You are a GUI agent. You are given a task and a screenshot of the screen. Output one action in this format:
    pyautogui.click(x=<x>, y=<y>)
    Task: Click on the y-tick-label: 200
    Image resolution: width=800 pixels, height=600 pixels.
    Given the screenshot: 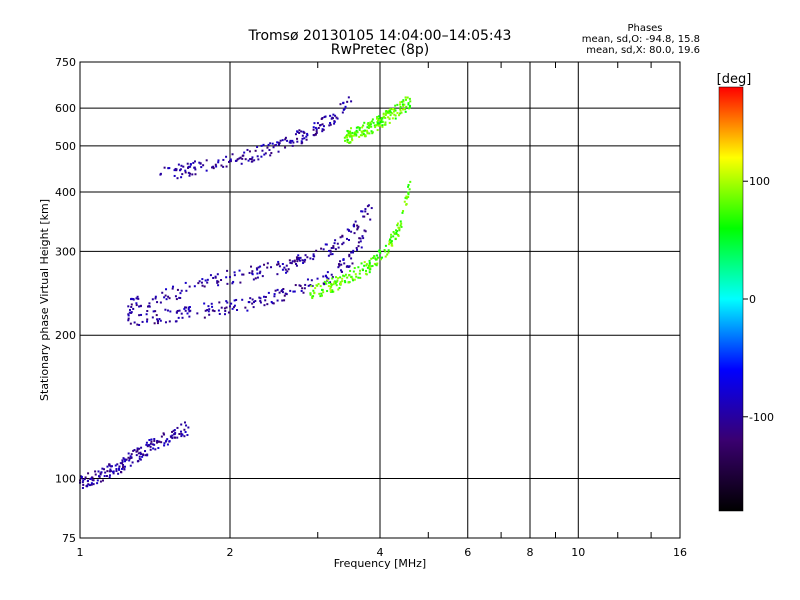 What is the action you would take?
    pyautogui.click(x=65, y=335)
    